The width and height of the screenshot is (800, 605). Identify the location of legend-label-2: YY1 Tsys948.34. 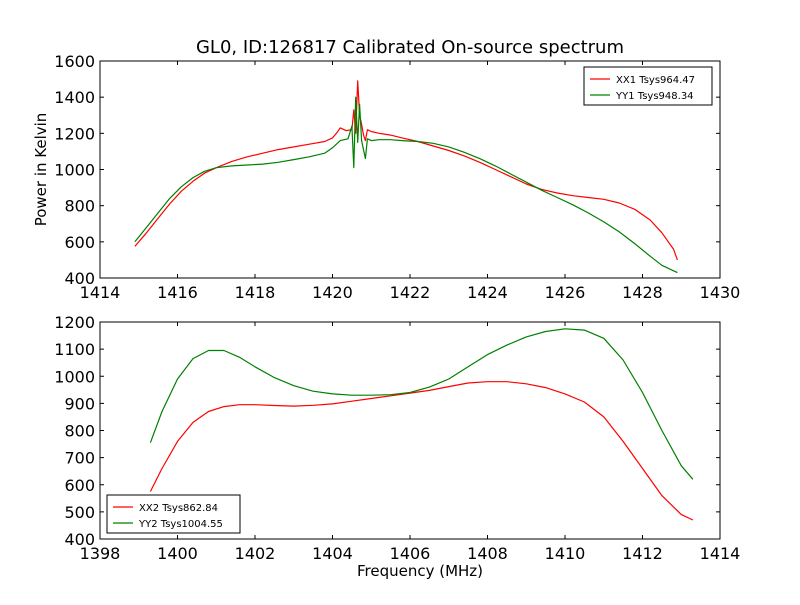
(654, 96).